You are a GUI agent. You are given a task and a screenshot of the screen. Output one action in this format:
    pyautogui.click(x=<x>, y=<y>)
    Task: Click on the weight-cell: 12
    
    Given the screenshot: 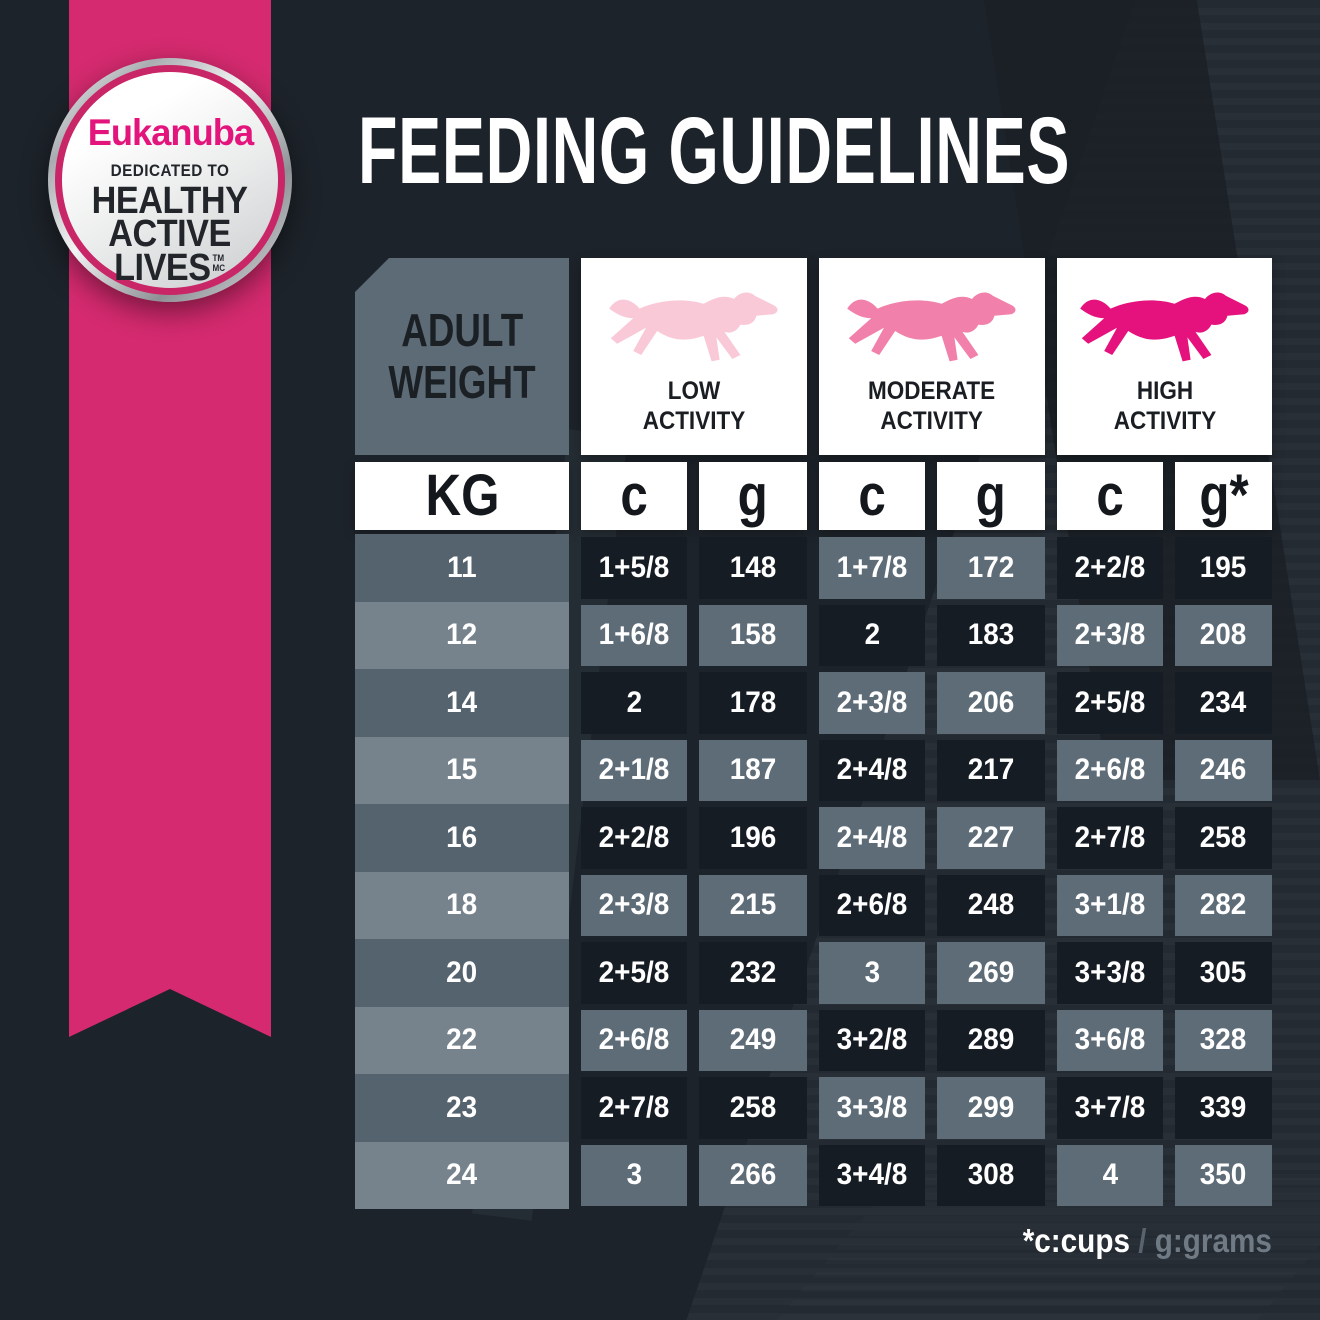 What is the action you would take?
    pyautogui.click(x=462, y=635)
    